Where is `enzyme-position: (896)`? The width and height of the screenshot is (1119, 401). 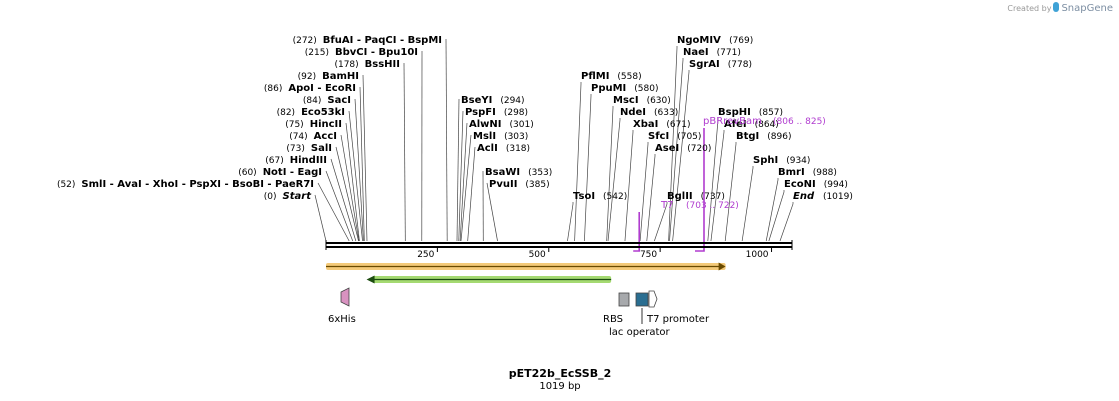 enzyme-position: (896) is located at coordinates (779, 137).